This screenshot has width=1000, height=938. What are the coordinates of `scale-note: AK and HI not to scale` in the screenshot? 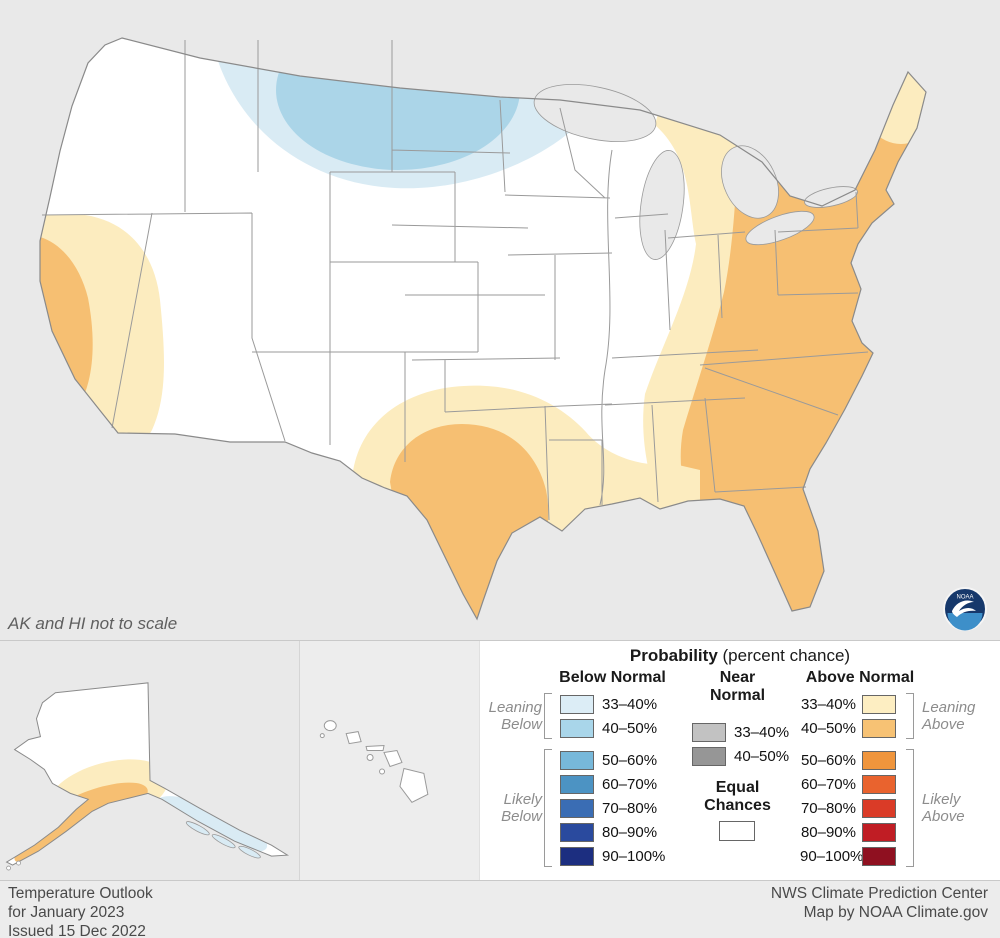 It's located at (93, 623).